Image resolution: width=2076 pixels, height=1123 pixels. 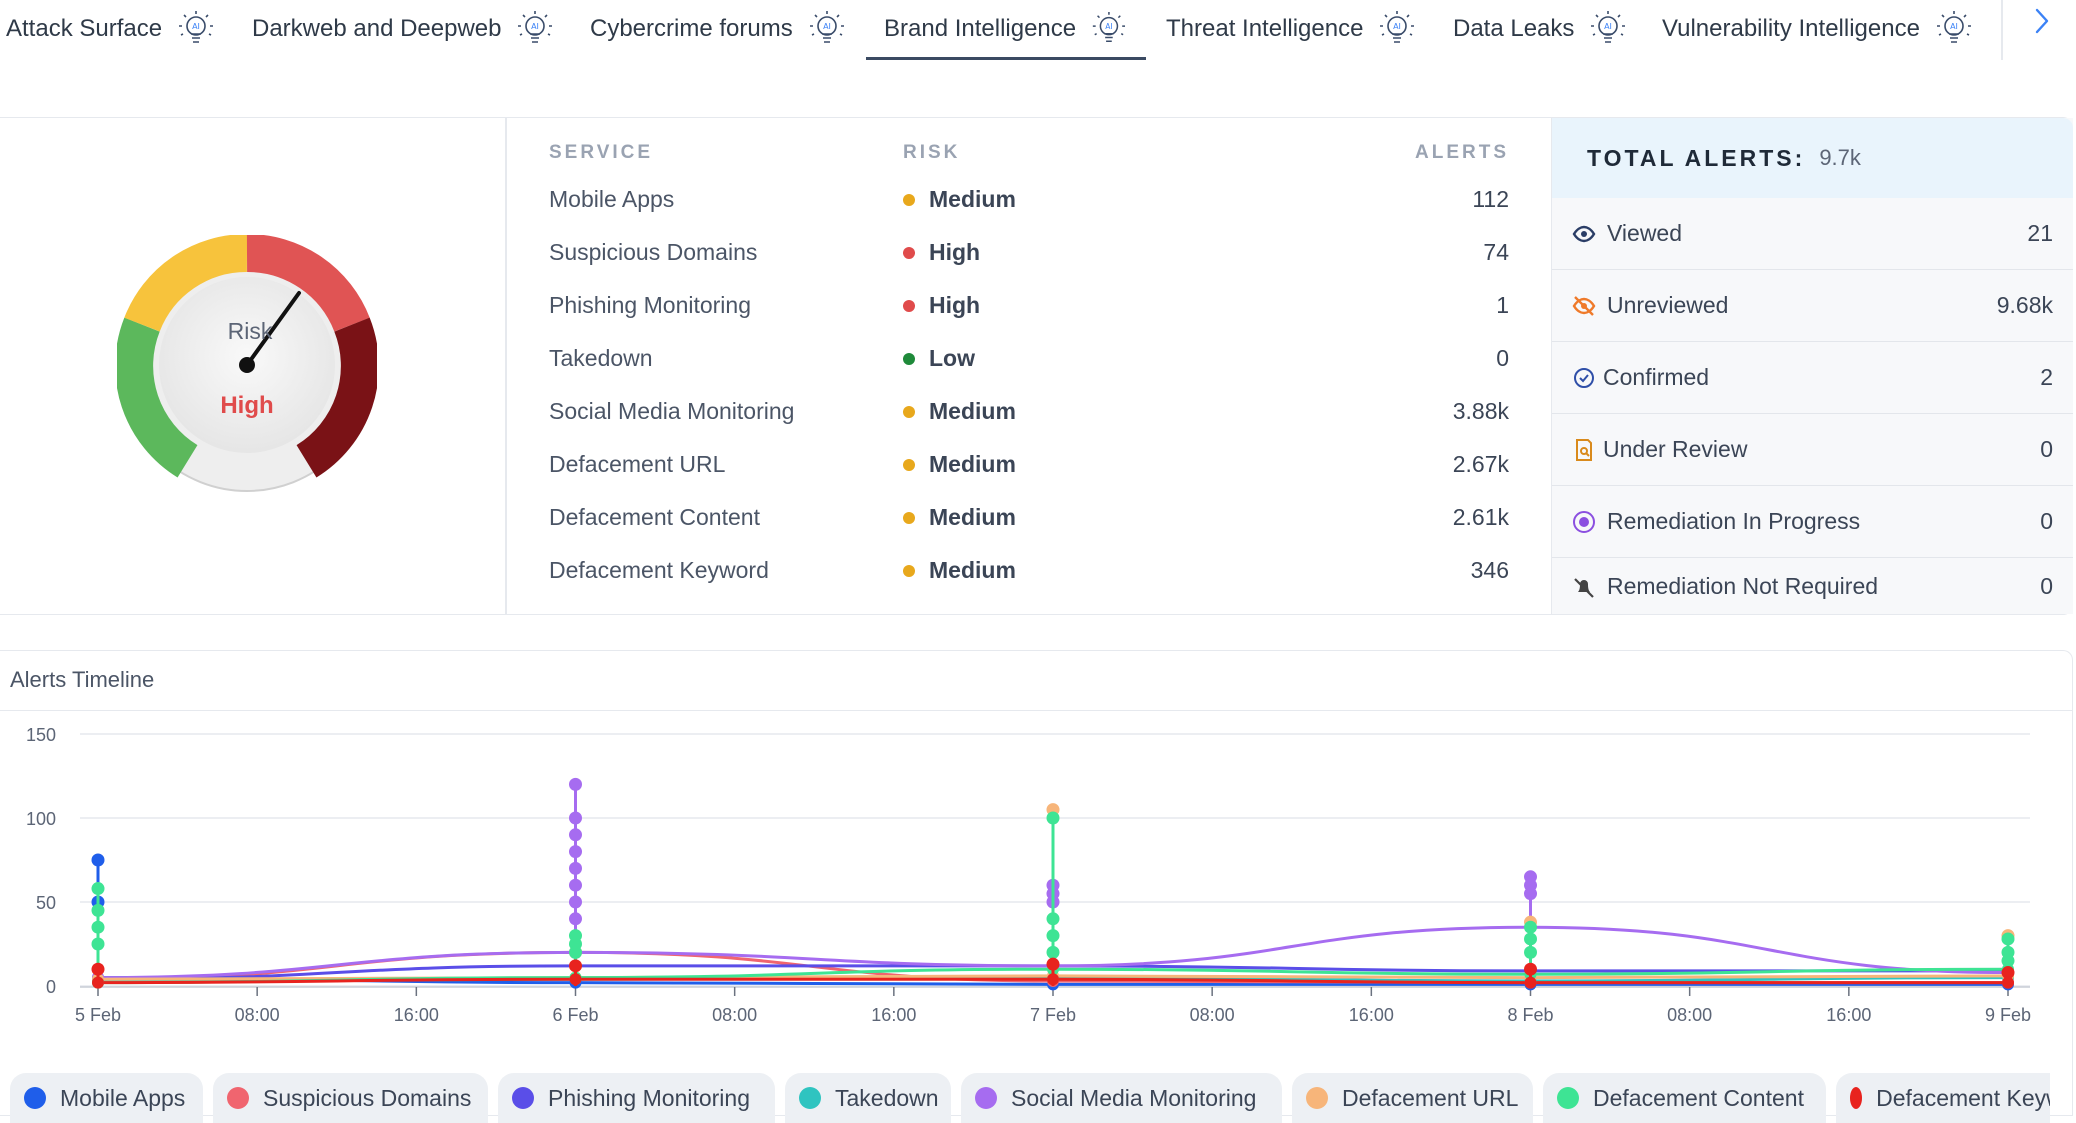 What do you see at coordinates (1645, 233) in the screenshot?
I see `status-label: Viewed` at bounding box center [1645, 233].